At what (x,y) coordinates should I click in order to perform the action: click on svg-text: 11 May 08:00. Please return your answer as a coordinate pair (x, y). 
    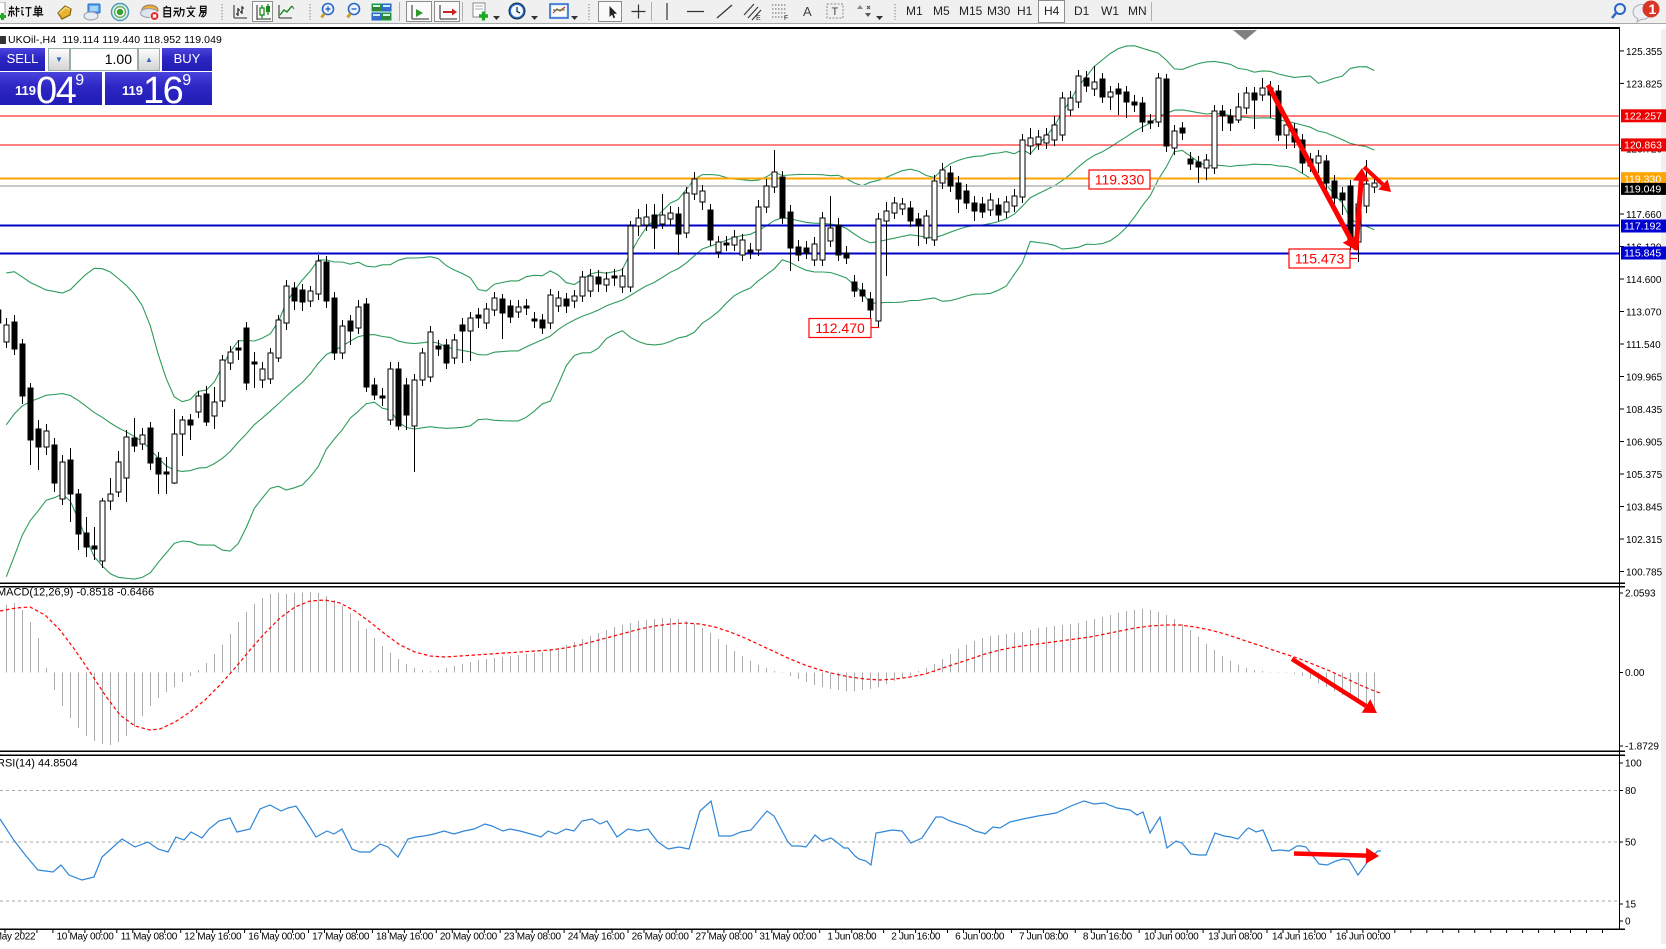
    Looking at the image, I should click on (149, 937).